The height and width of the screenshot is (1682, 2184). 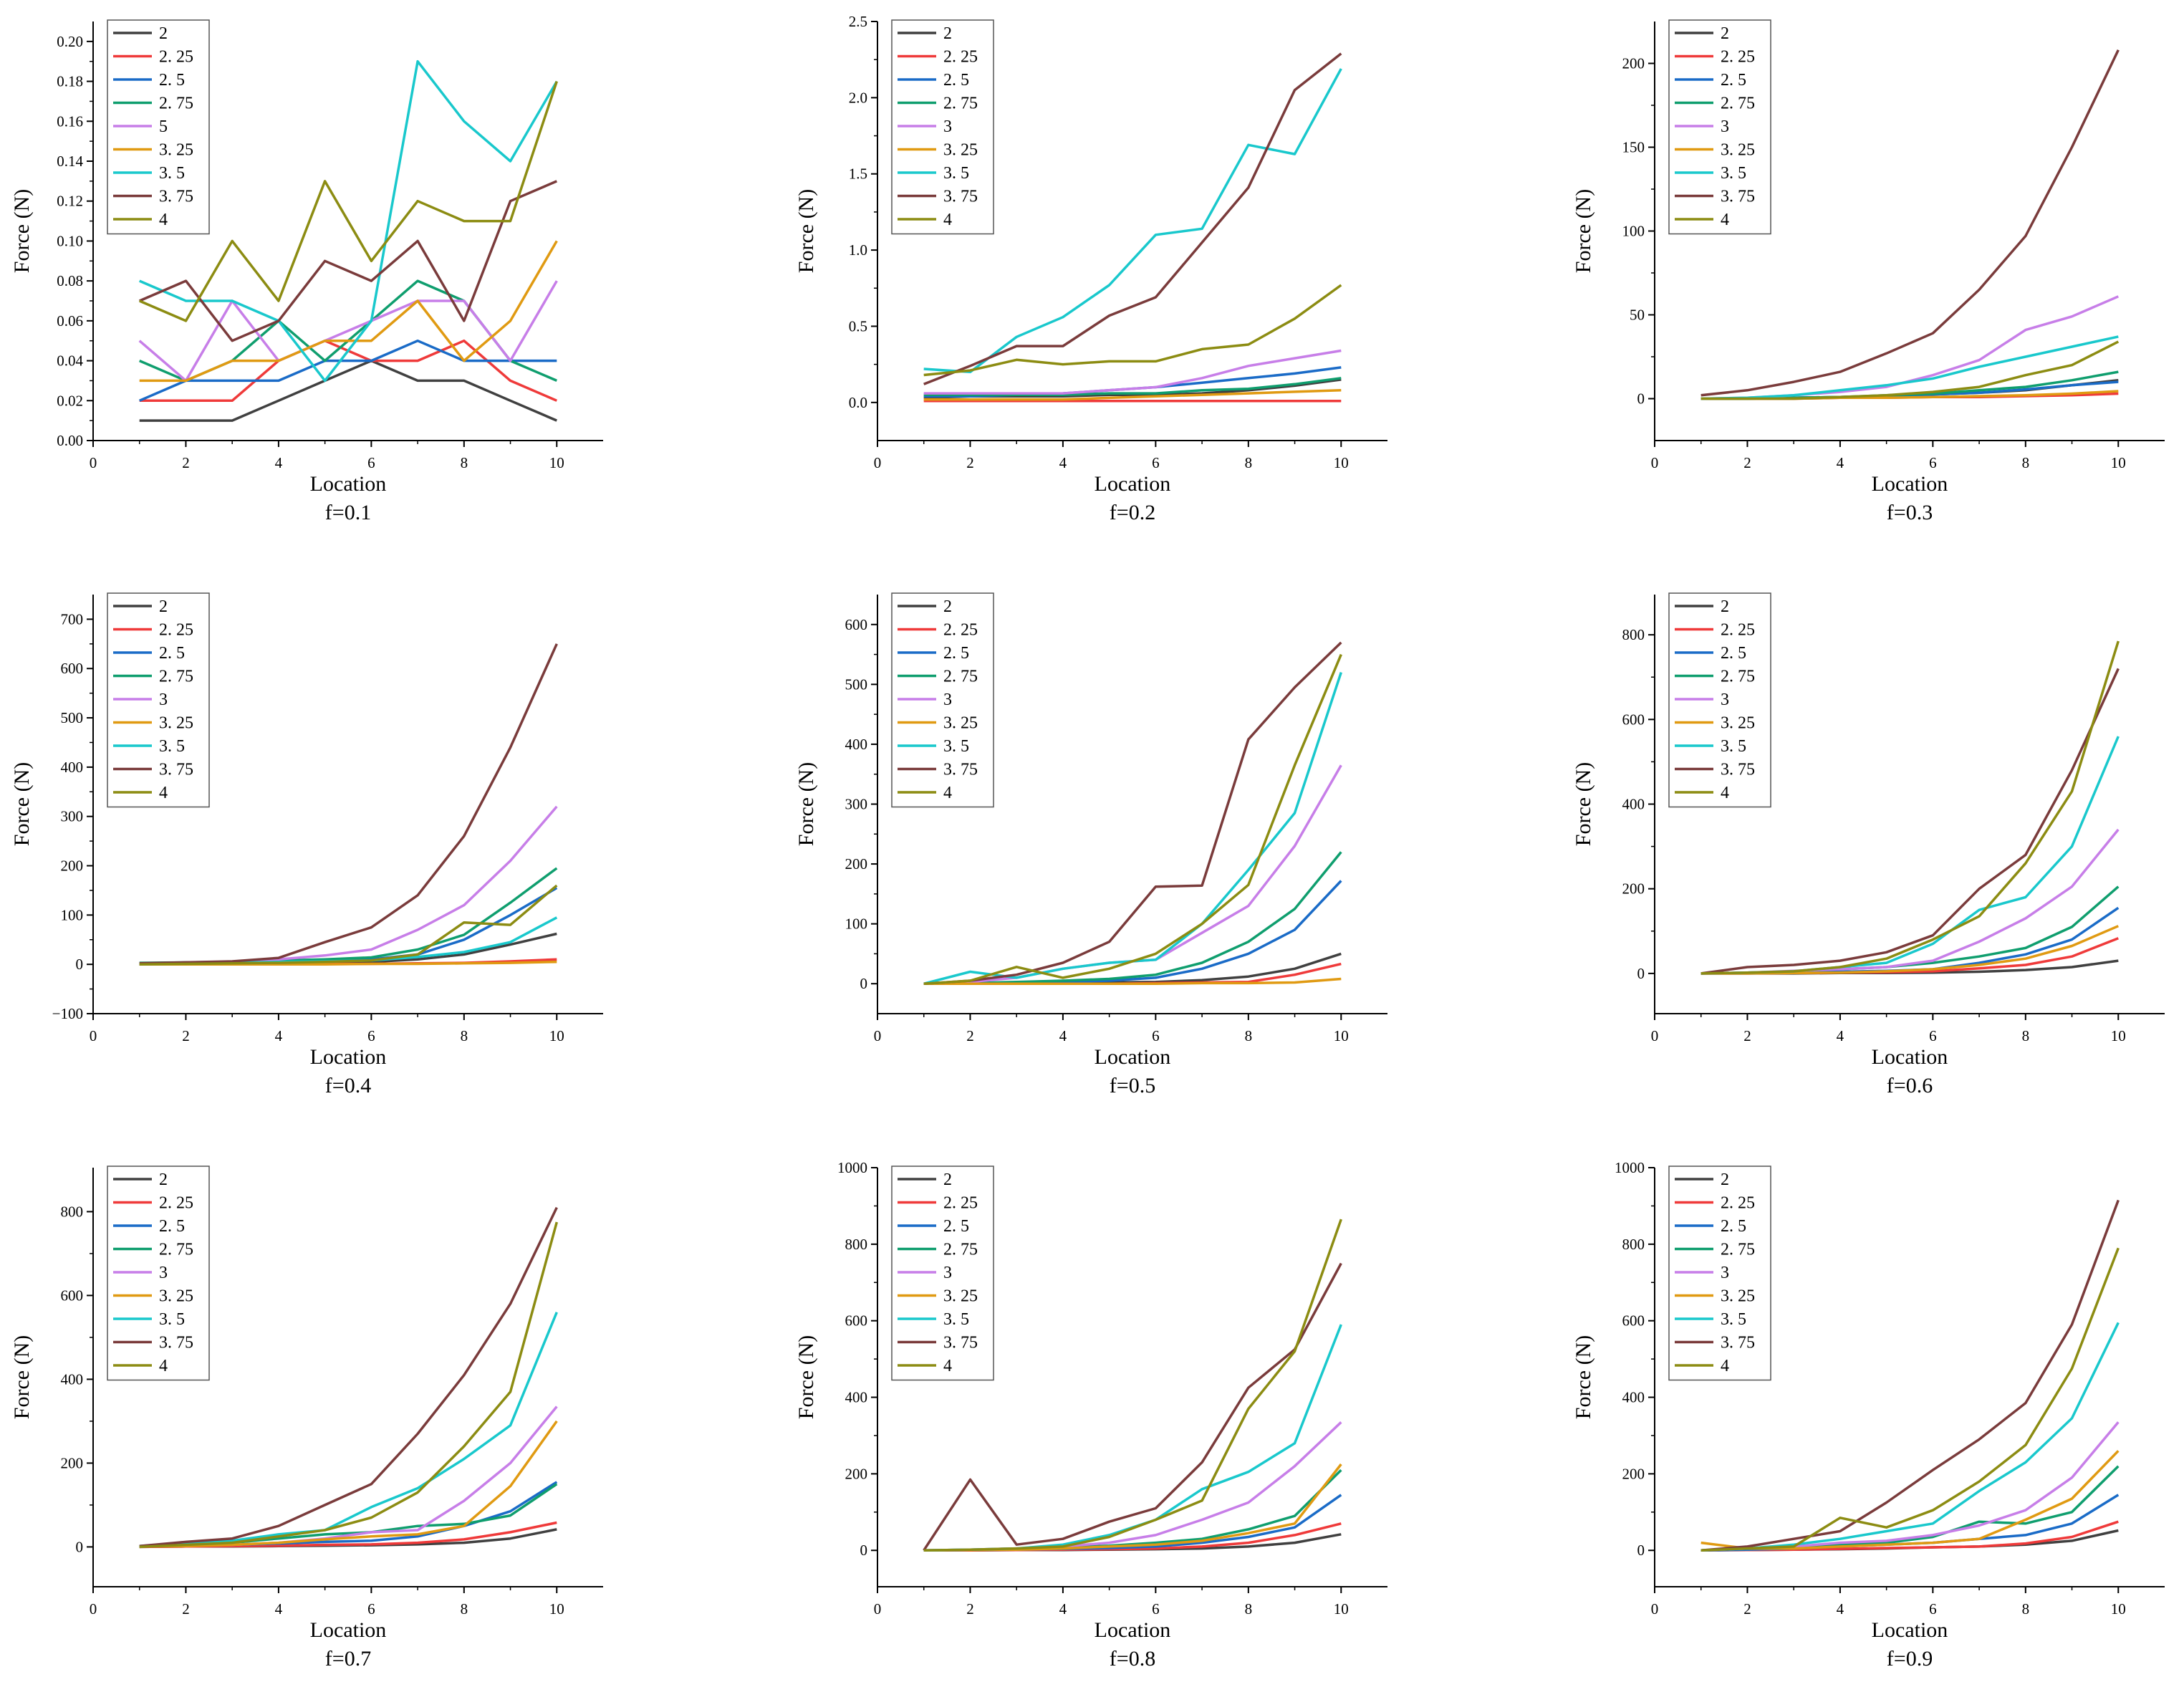 I want to click on x-tick-label: 10, so click(x=556, y=1035).